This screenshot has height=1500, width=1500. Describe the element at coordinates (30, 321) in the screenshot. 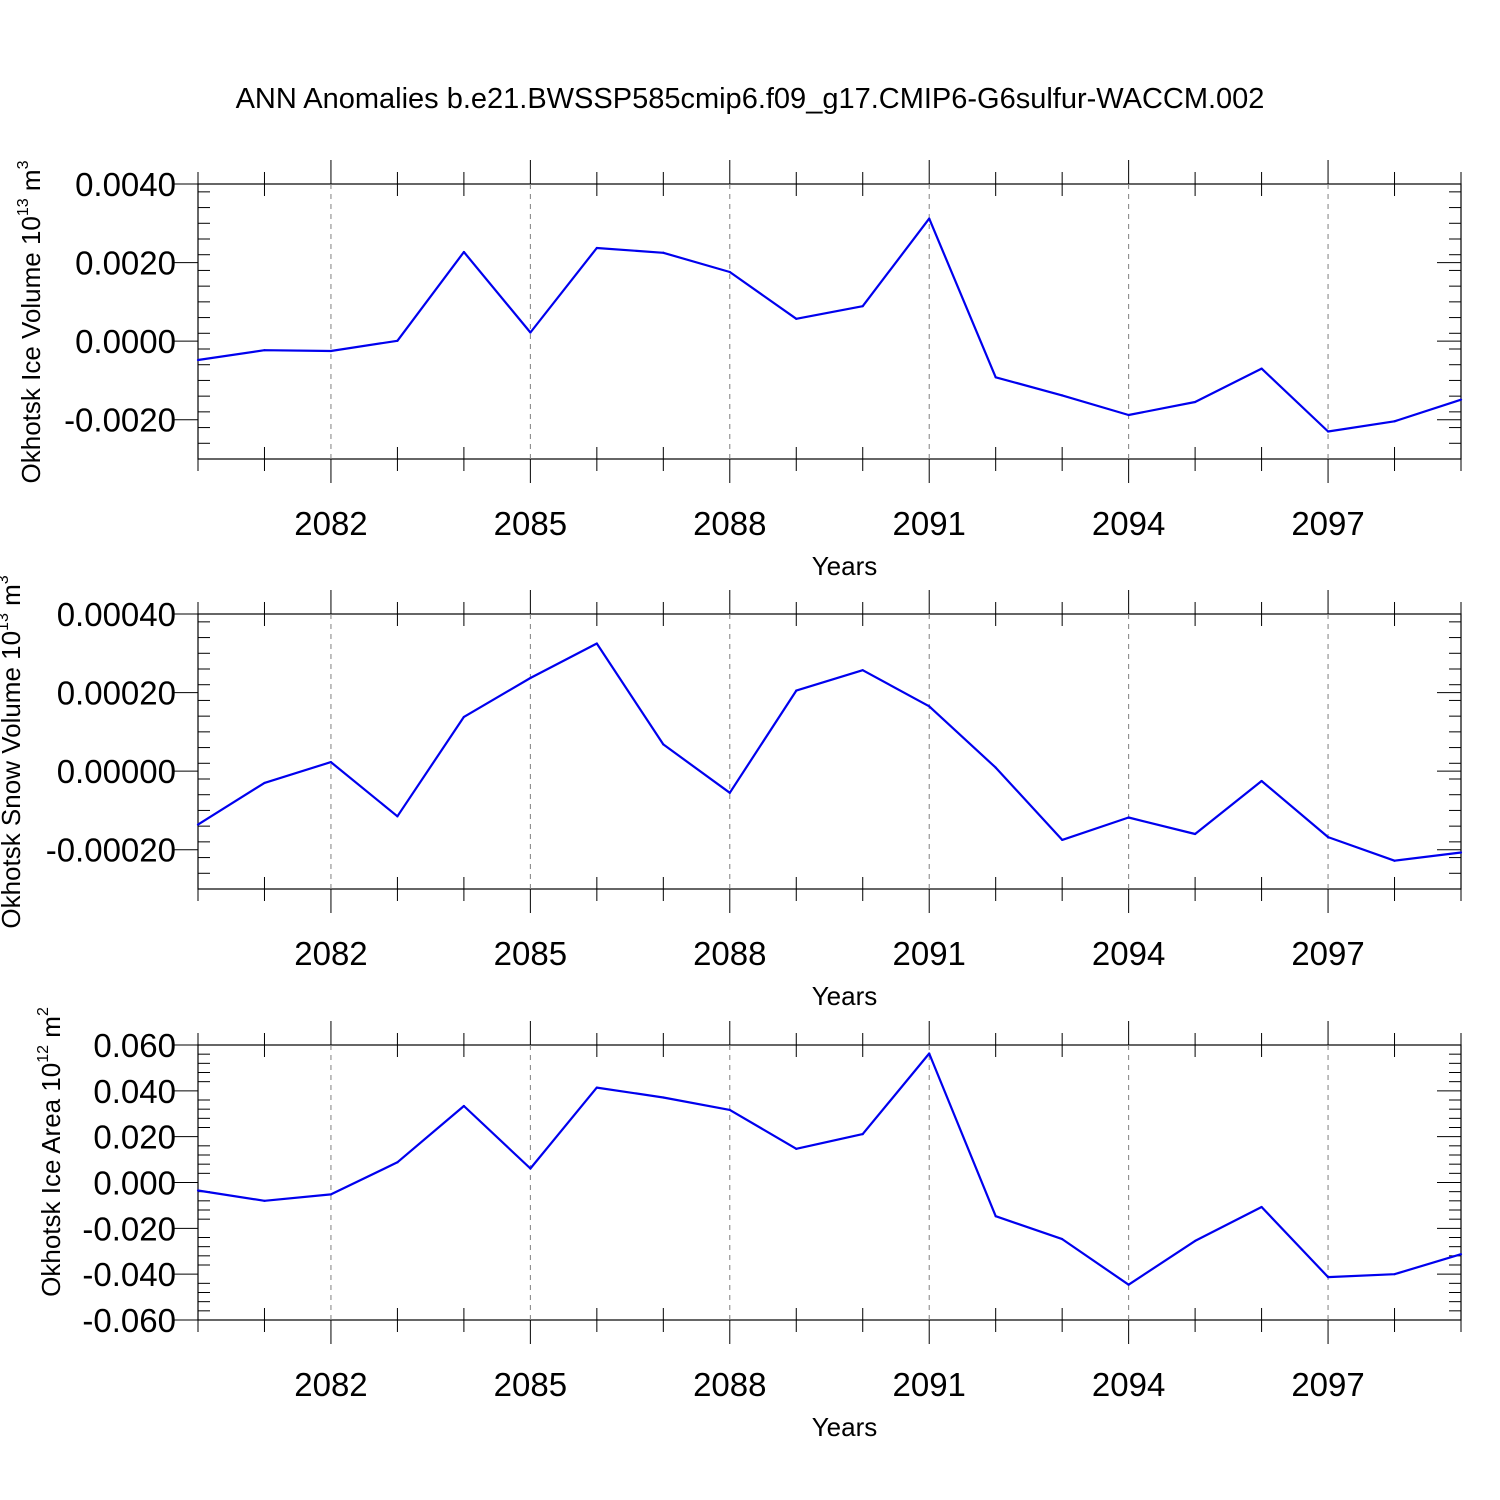

I see `y-axis-title: Okhotsk Ice Volume 1013 m3` at that location.